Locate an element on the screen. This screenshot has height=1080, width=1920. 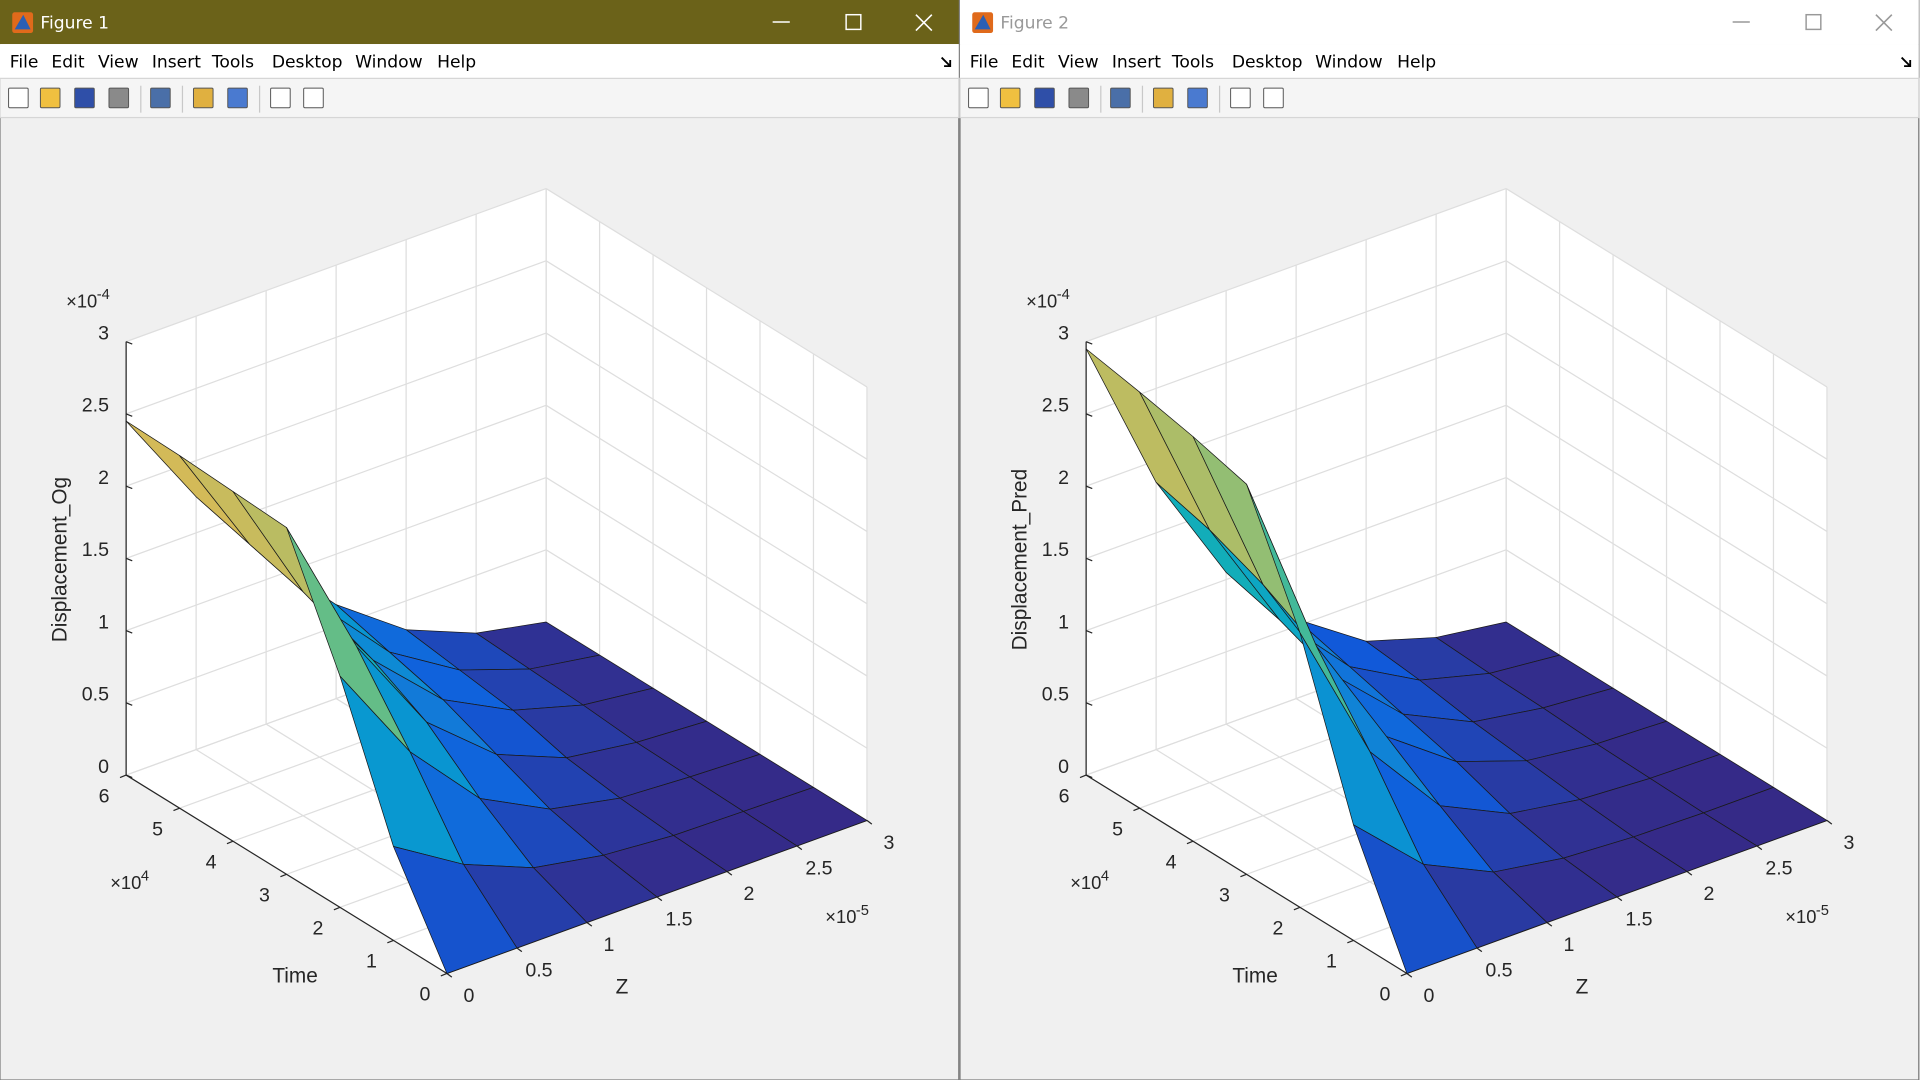
y-tick-label: 3 is located at coordinates (264, 895).